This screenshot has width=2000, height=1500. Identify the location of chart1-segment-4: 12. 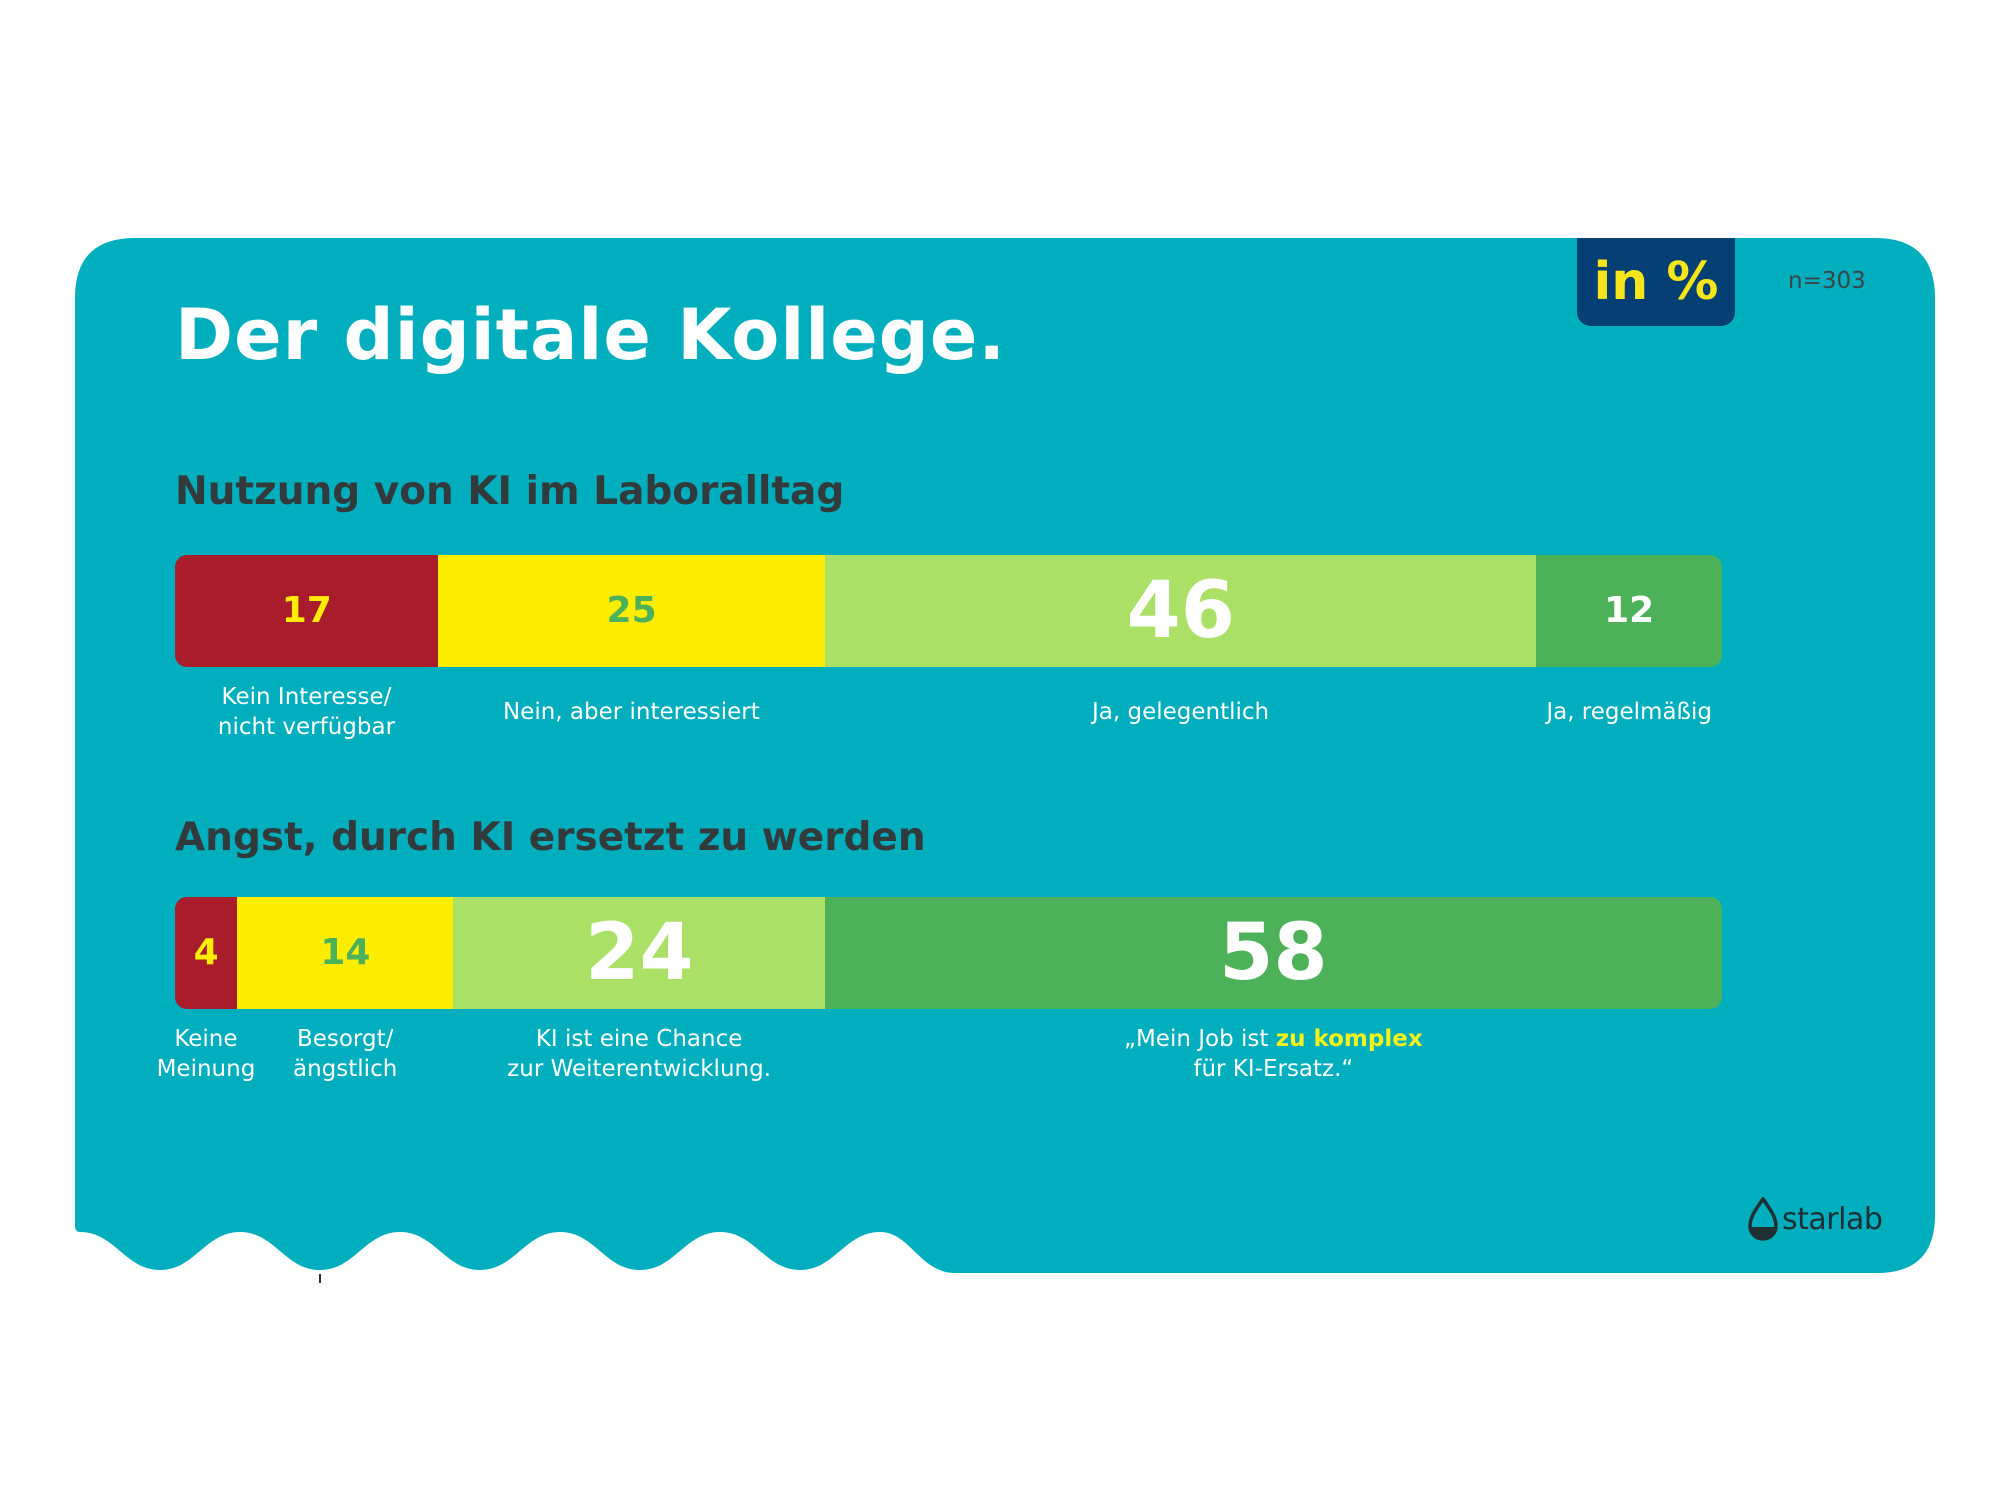
(1629, 611).